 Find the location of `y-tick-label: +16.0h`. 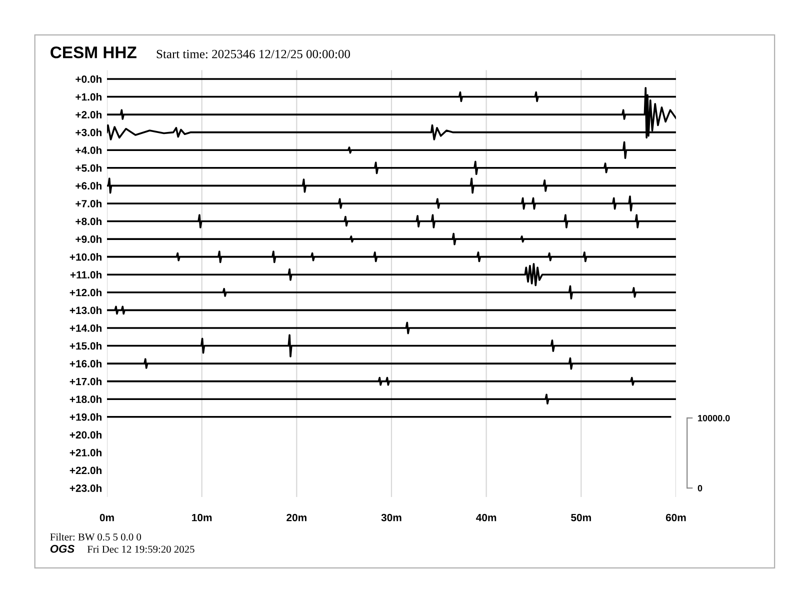

y-tick-label: +16.0h is located at coordinates (86, 364).